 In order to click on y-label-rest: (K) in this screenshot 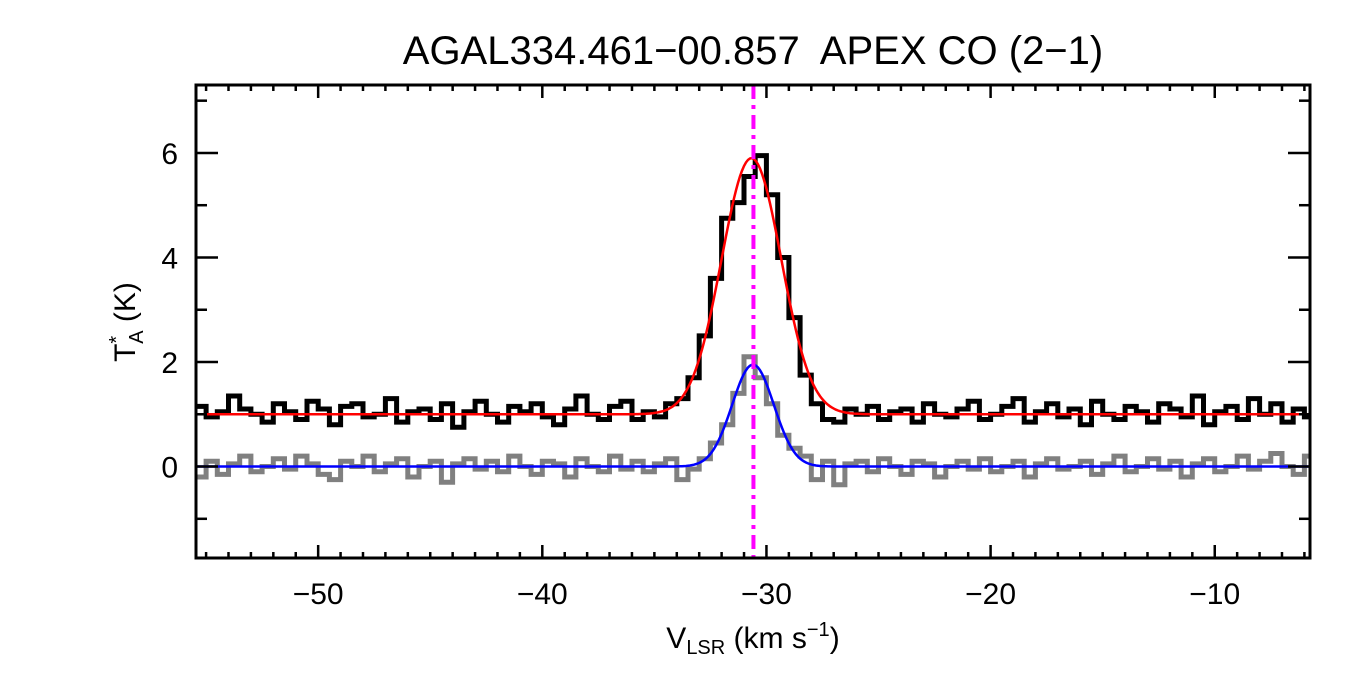, I will do `click(125, 306)`.